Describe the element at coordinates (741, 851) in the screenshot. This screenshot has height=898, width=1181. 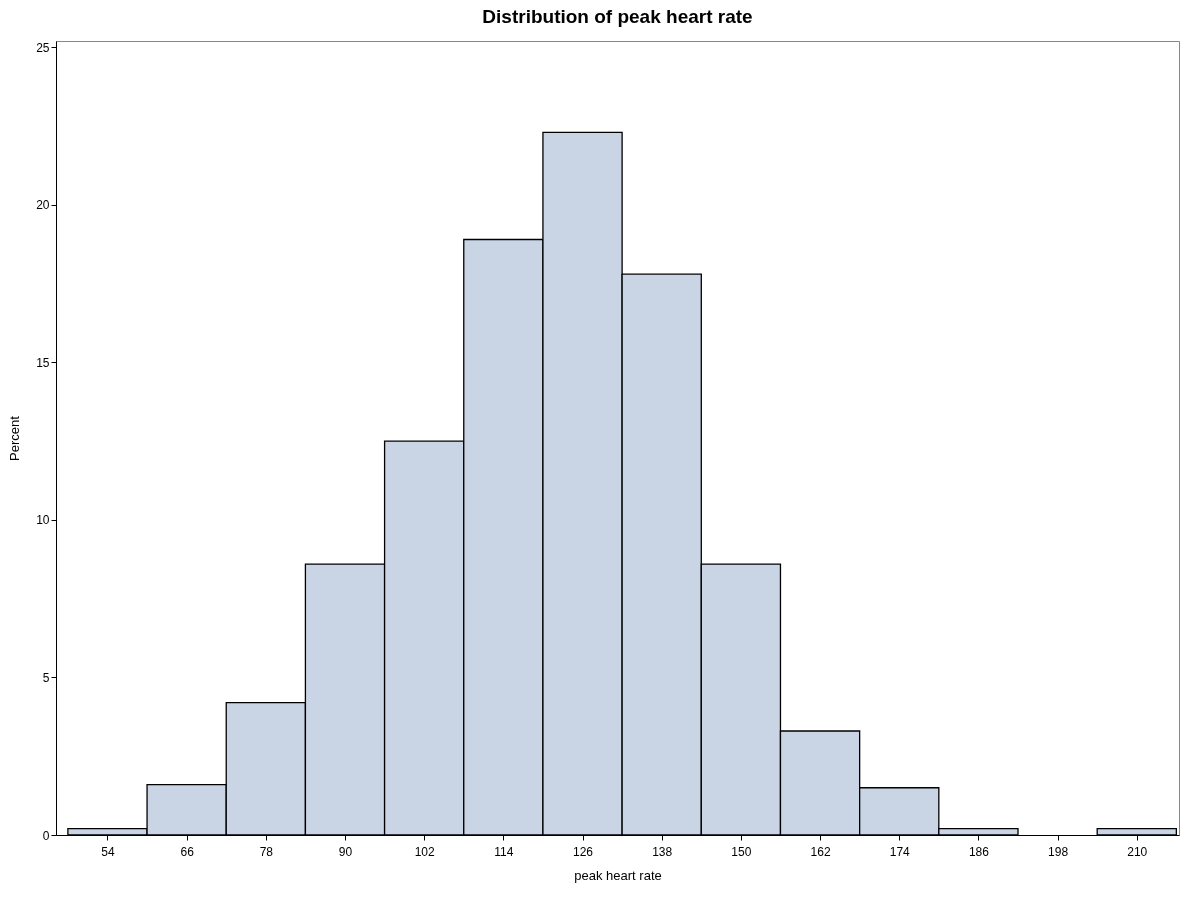
I see `x-tick-label: 150` at that location.